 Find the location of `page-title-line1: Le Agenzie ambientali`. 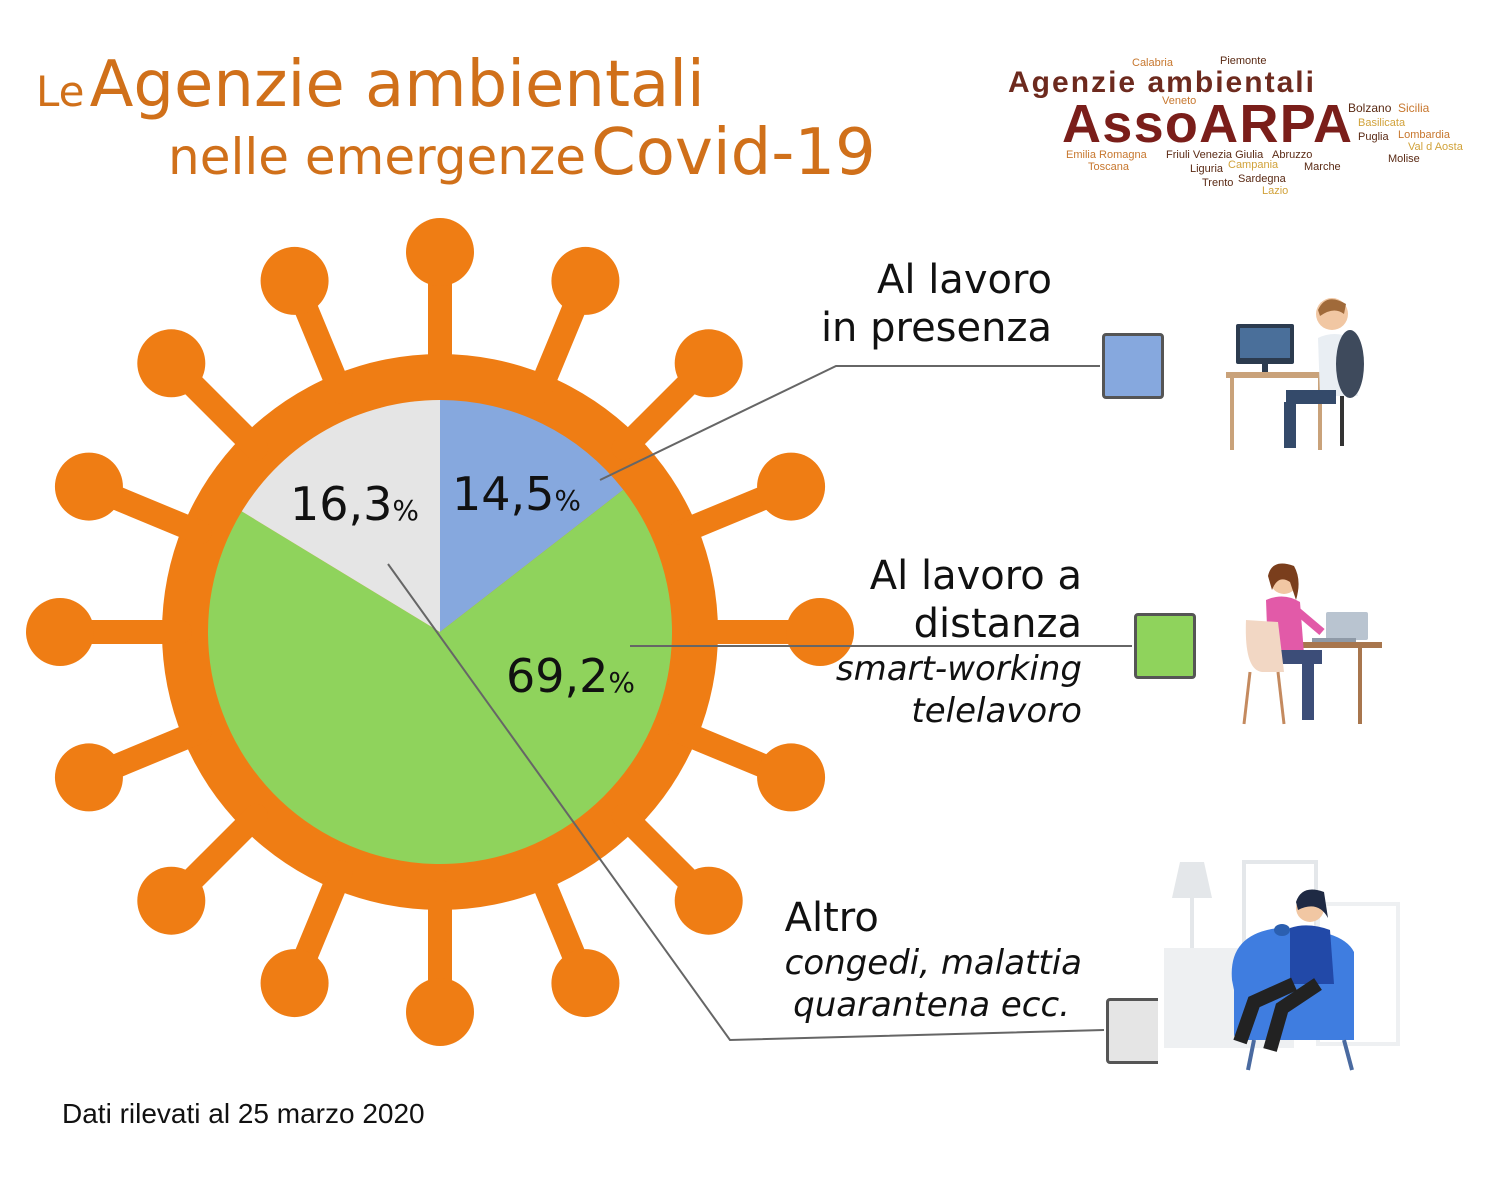

page-title-line1: Le Agenzie ambientali is located at coordinates (370, 85).